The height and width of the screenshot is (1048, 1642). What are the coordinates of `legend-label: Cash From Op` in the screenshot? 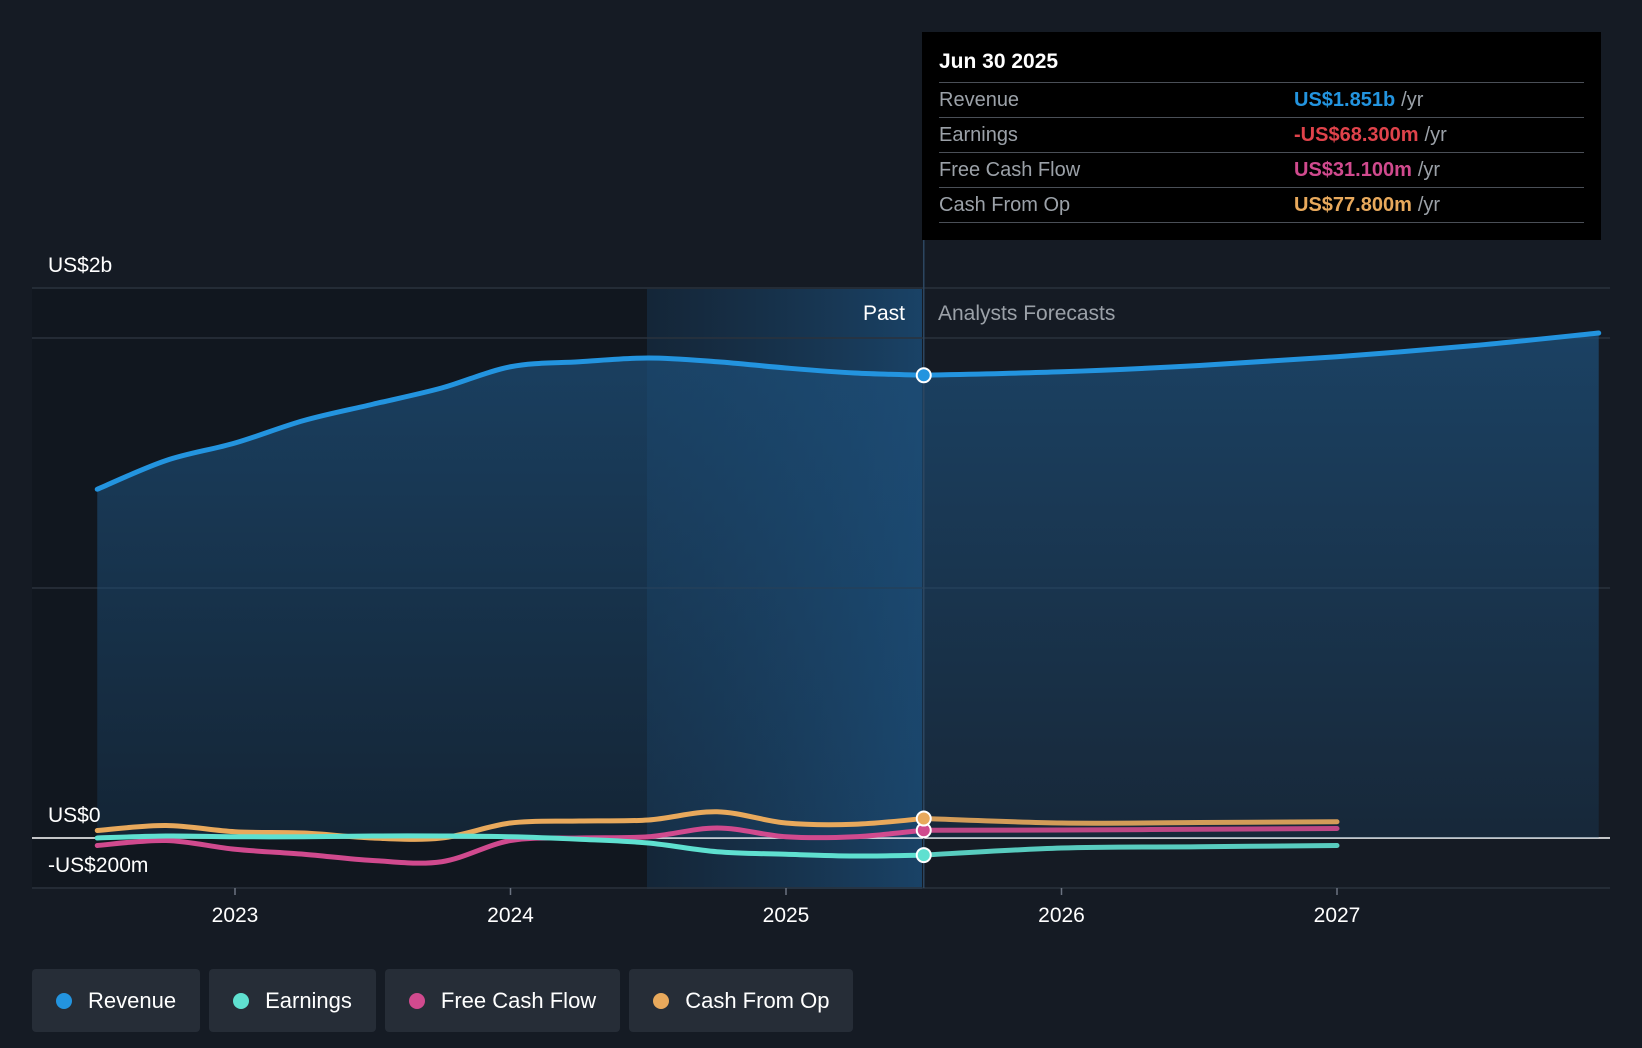 It's located at (757, 1000).